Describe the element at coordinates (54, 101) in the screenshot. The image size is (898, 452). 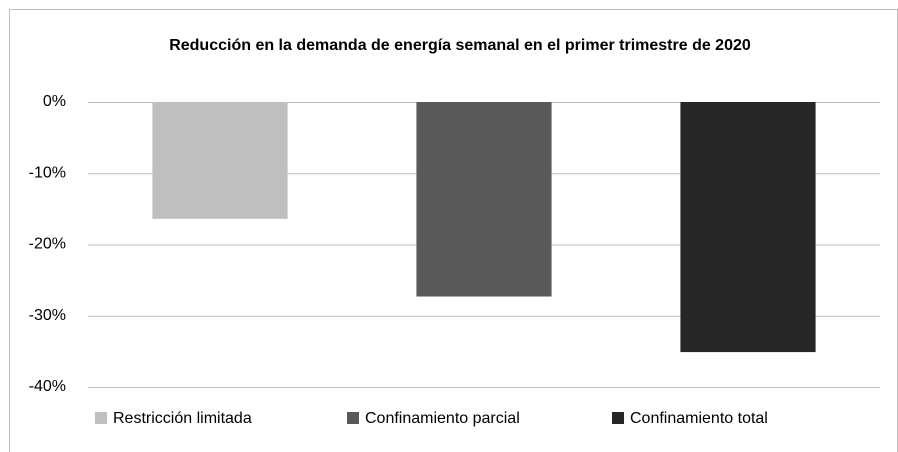
I see `y-tick-label: 0%` at that location.